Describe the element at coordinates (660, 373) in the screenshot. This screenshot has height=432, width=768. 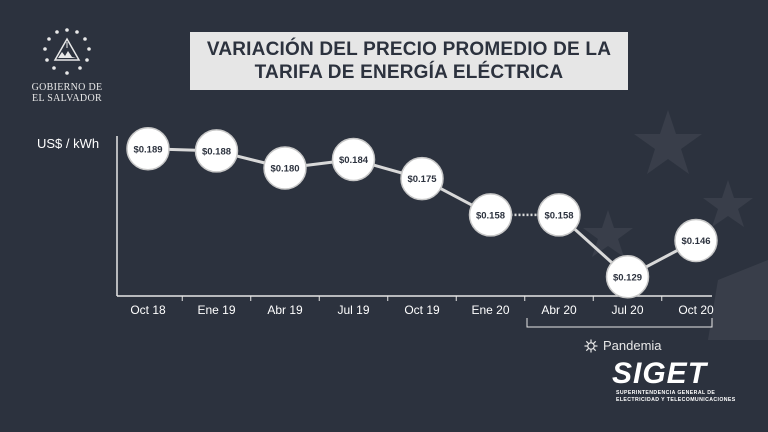
I see `siget-name: SIGET` at that location.